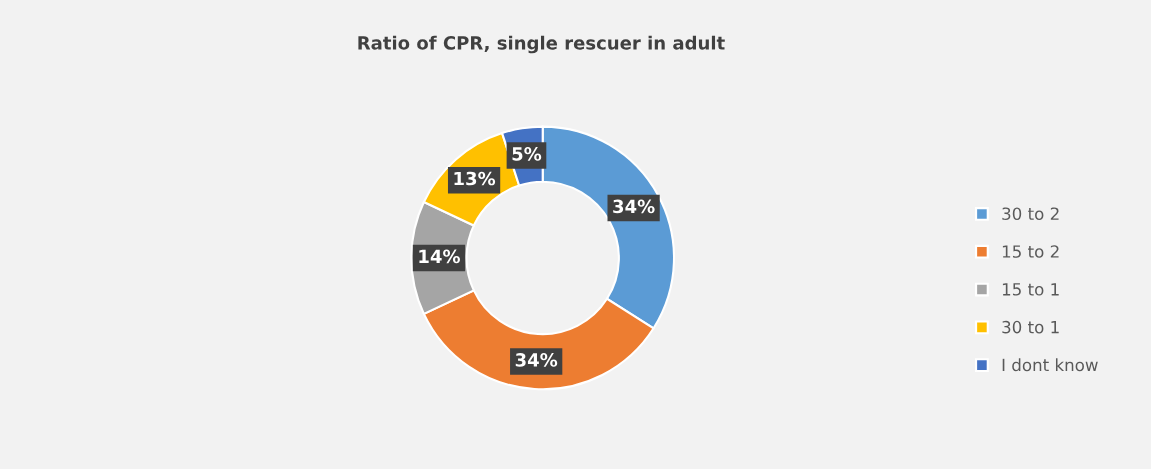  Describe the element at coordinates (439, 256) in the screenshot. I see `data-label: 14%` at that location.